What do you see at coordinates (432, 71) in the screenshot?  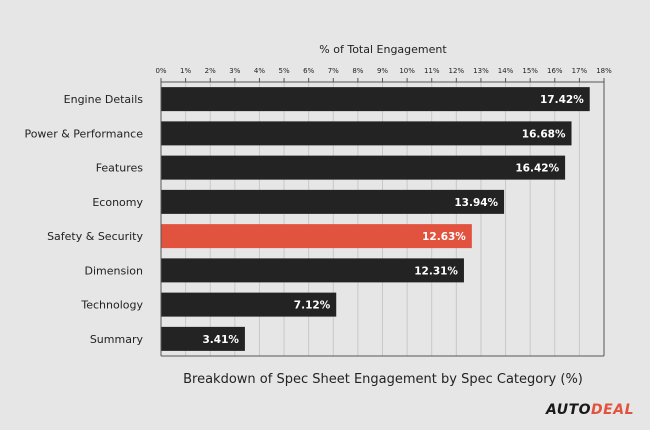 I see `x-tick-label: 11%` at bounding box center [432, 71].